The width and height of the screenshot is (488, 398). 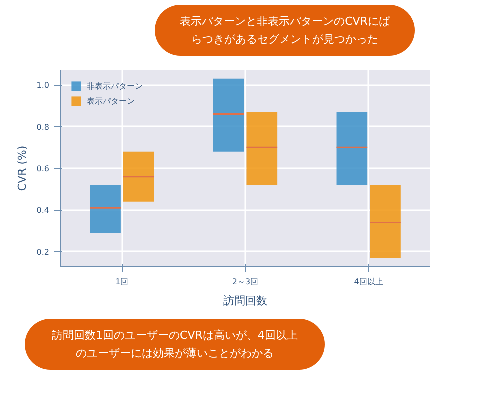 What do you see at coordinates (43, 253) in the screenshot?
I see `y-tick-label: 0.2` at bounding box center [43, 253].